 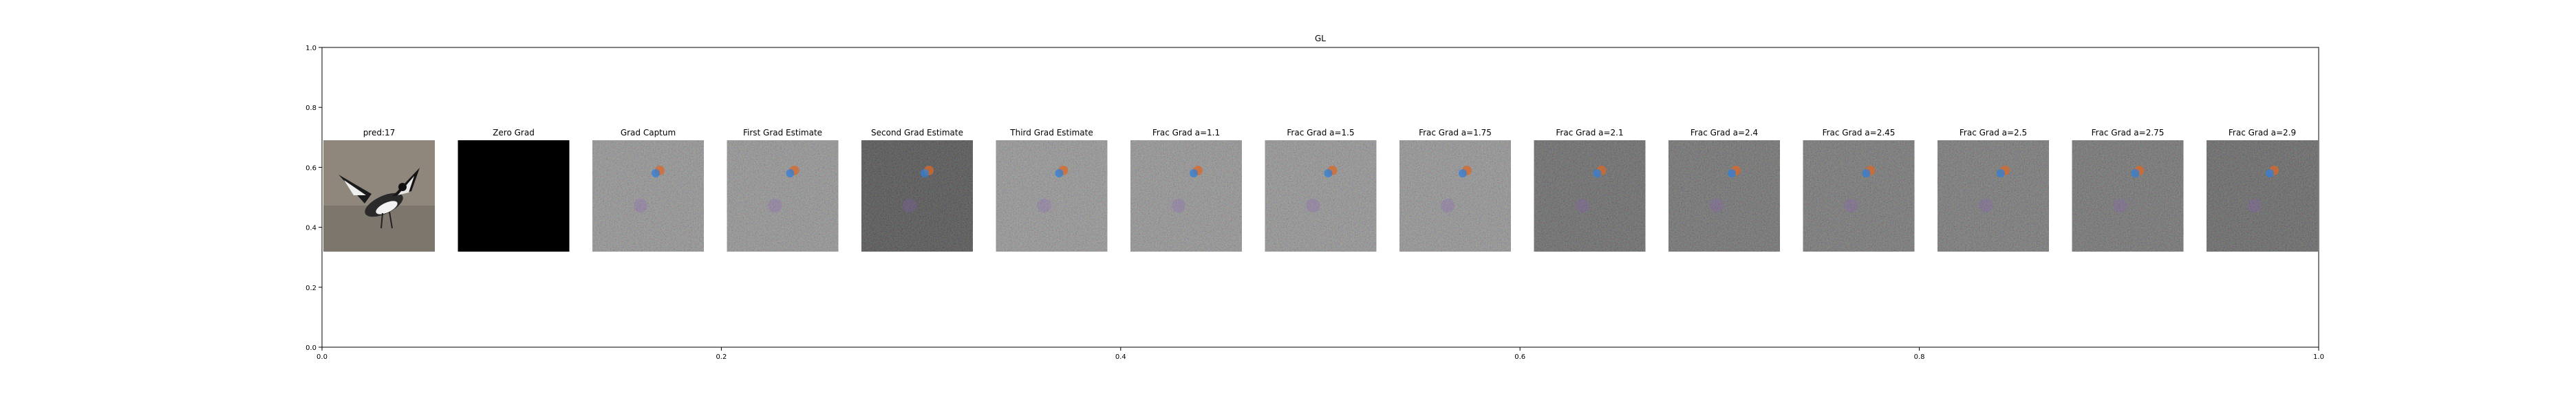 What do you see at coordinates (311, 288) in the screenshot?
I see `y-tick-label: 0.2` at bounding box center [311, 288].